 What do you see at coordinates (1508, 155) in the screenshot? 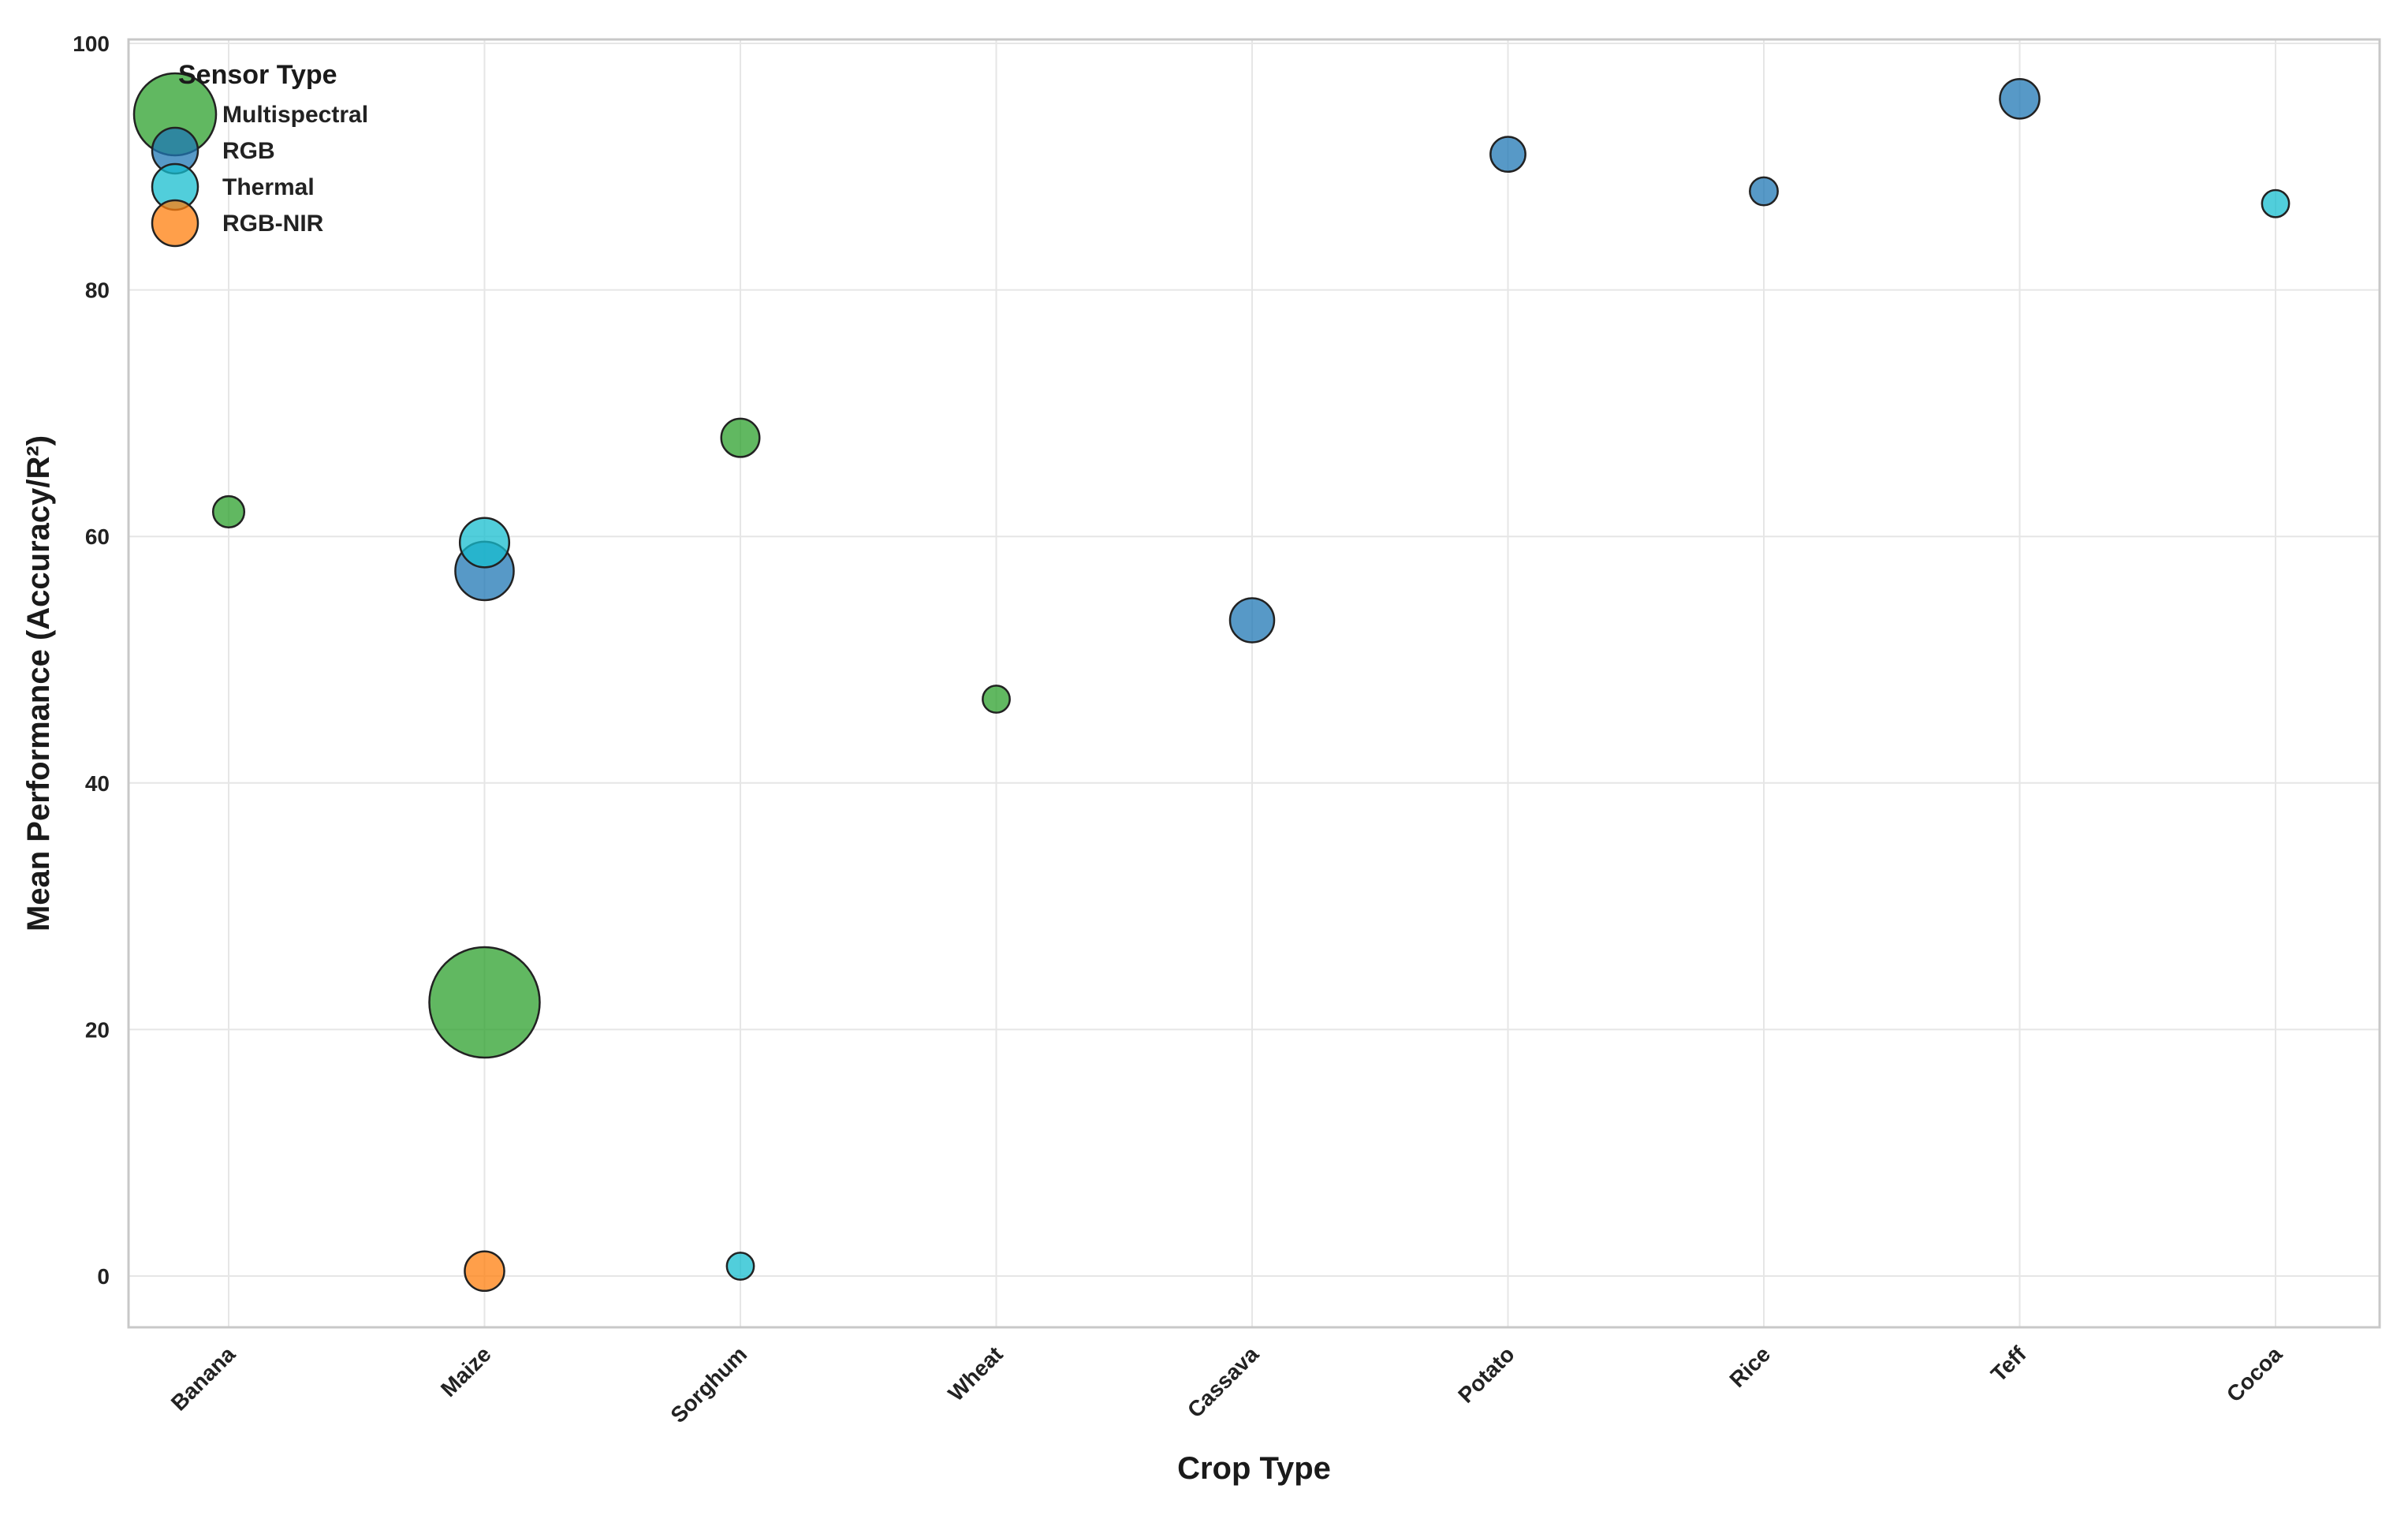
I see `data-bubble-rgb-potato` at bounding box center [1508, 155].